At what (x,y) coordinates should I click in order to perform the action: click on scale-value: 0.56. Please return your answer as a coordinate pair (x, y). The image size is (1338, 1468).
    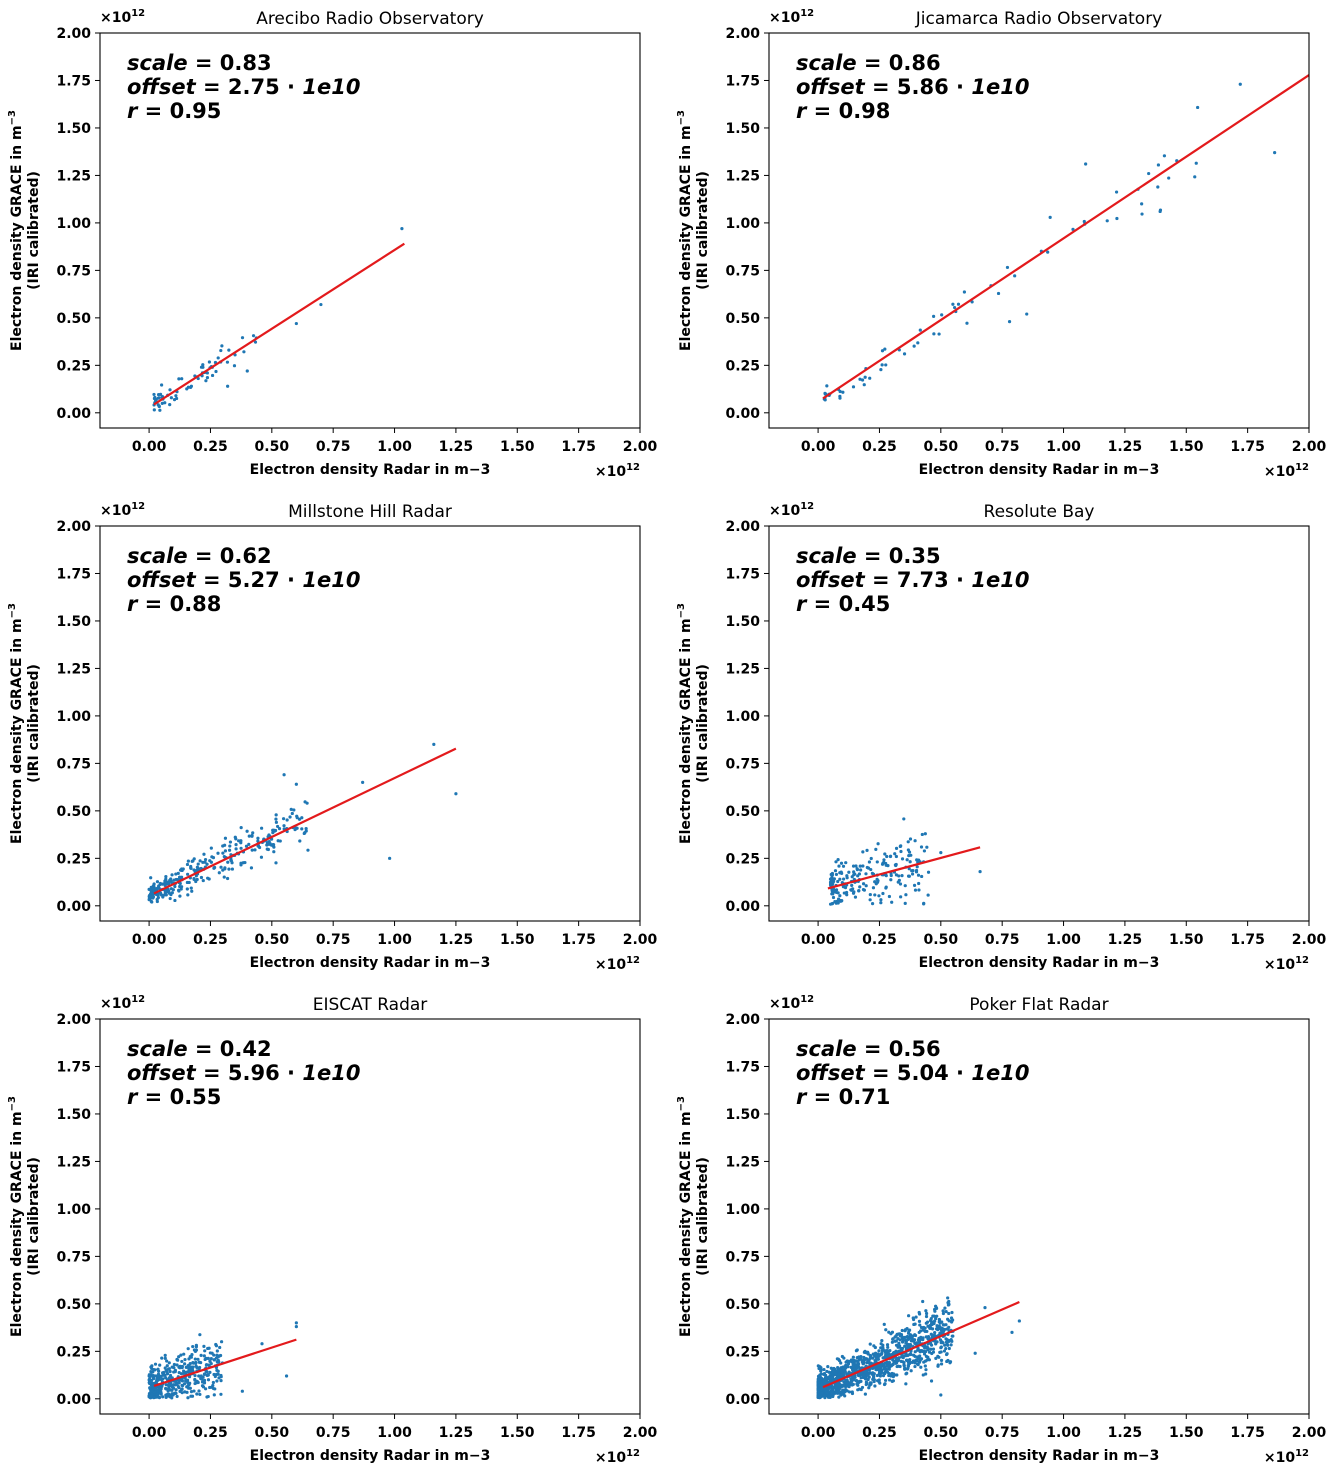
    Looking at the image, I should click on (915, 1049).